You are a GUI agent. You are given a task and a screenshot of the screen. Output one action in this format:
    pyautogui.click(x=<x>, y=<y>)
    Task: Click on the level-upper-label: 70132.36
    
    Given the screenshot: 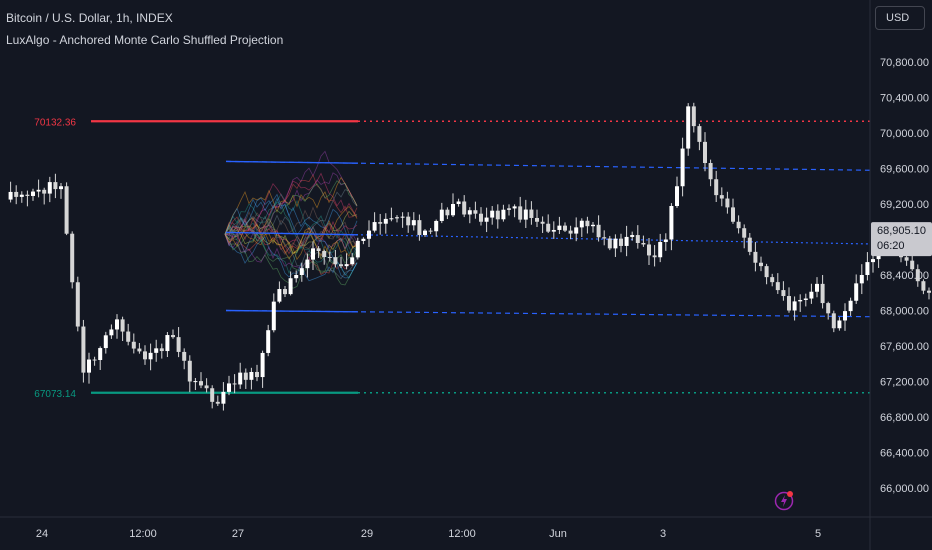 What is the action you would take?
    pyautogui.click(x=55, y=122)
    